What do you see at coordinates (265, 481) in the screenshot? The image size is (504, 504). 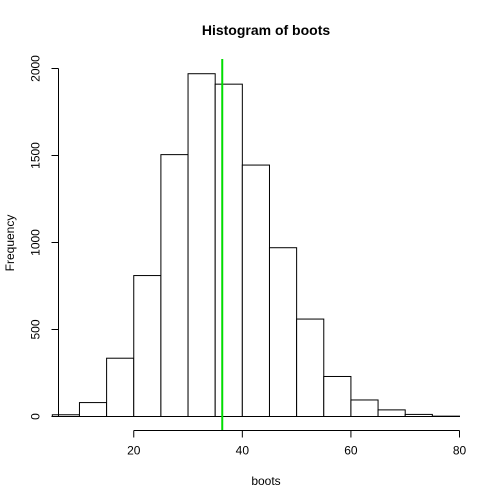 I see `x-axis-label: boots` at bounding box center [265, 481].